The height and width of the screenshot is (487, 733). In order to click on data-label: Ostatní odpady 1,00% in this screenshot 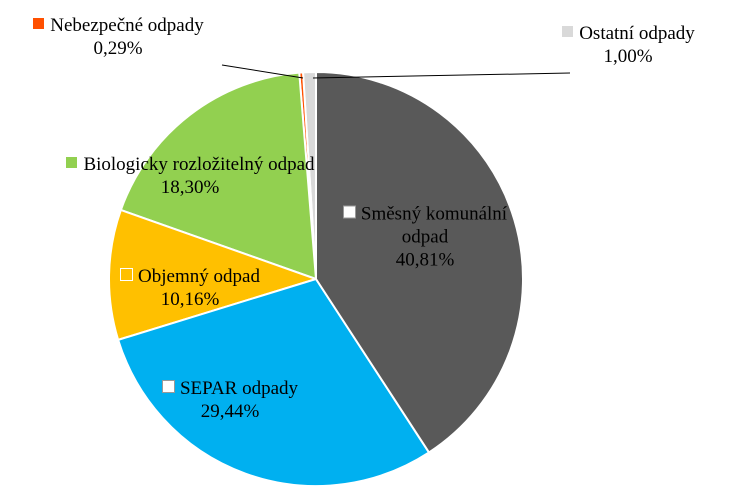, I will do `click(628, 45)`.